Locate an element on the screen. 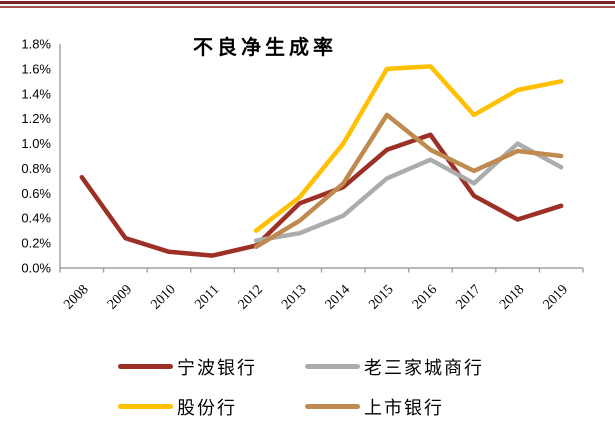 This screenshot has height=426, width=615. legend-item-0: 宁波银行 is located at coordinates (211, 366).